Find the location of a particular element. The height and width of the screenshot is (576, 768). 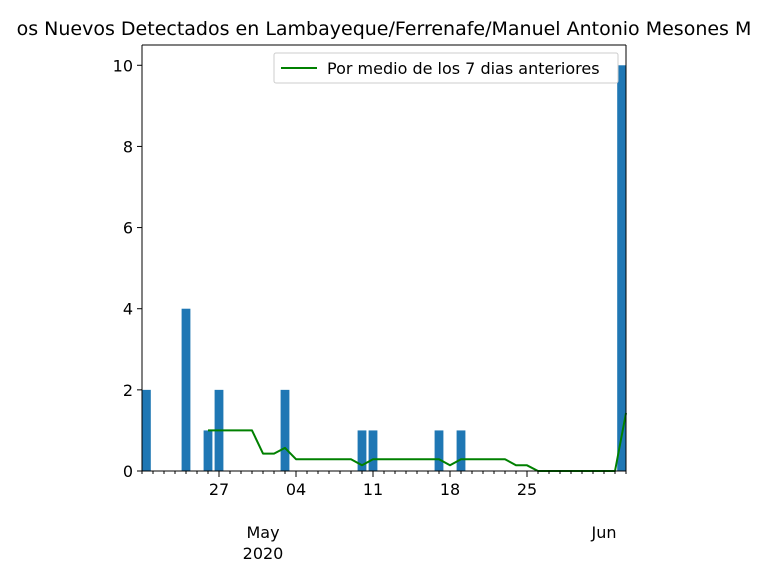

x-year-label: 2020 is located at coordinates (263, 553).